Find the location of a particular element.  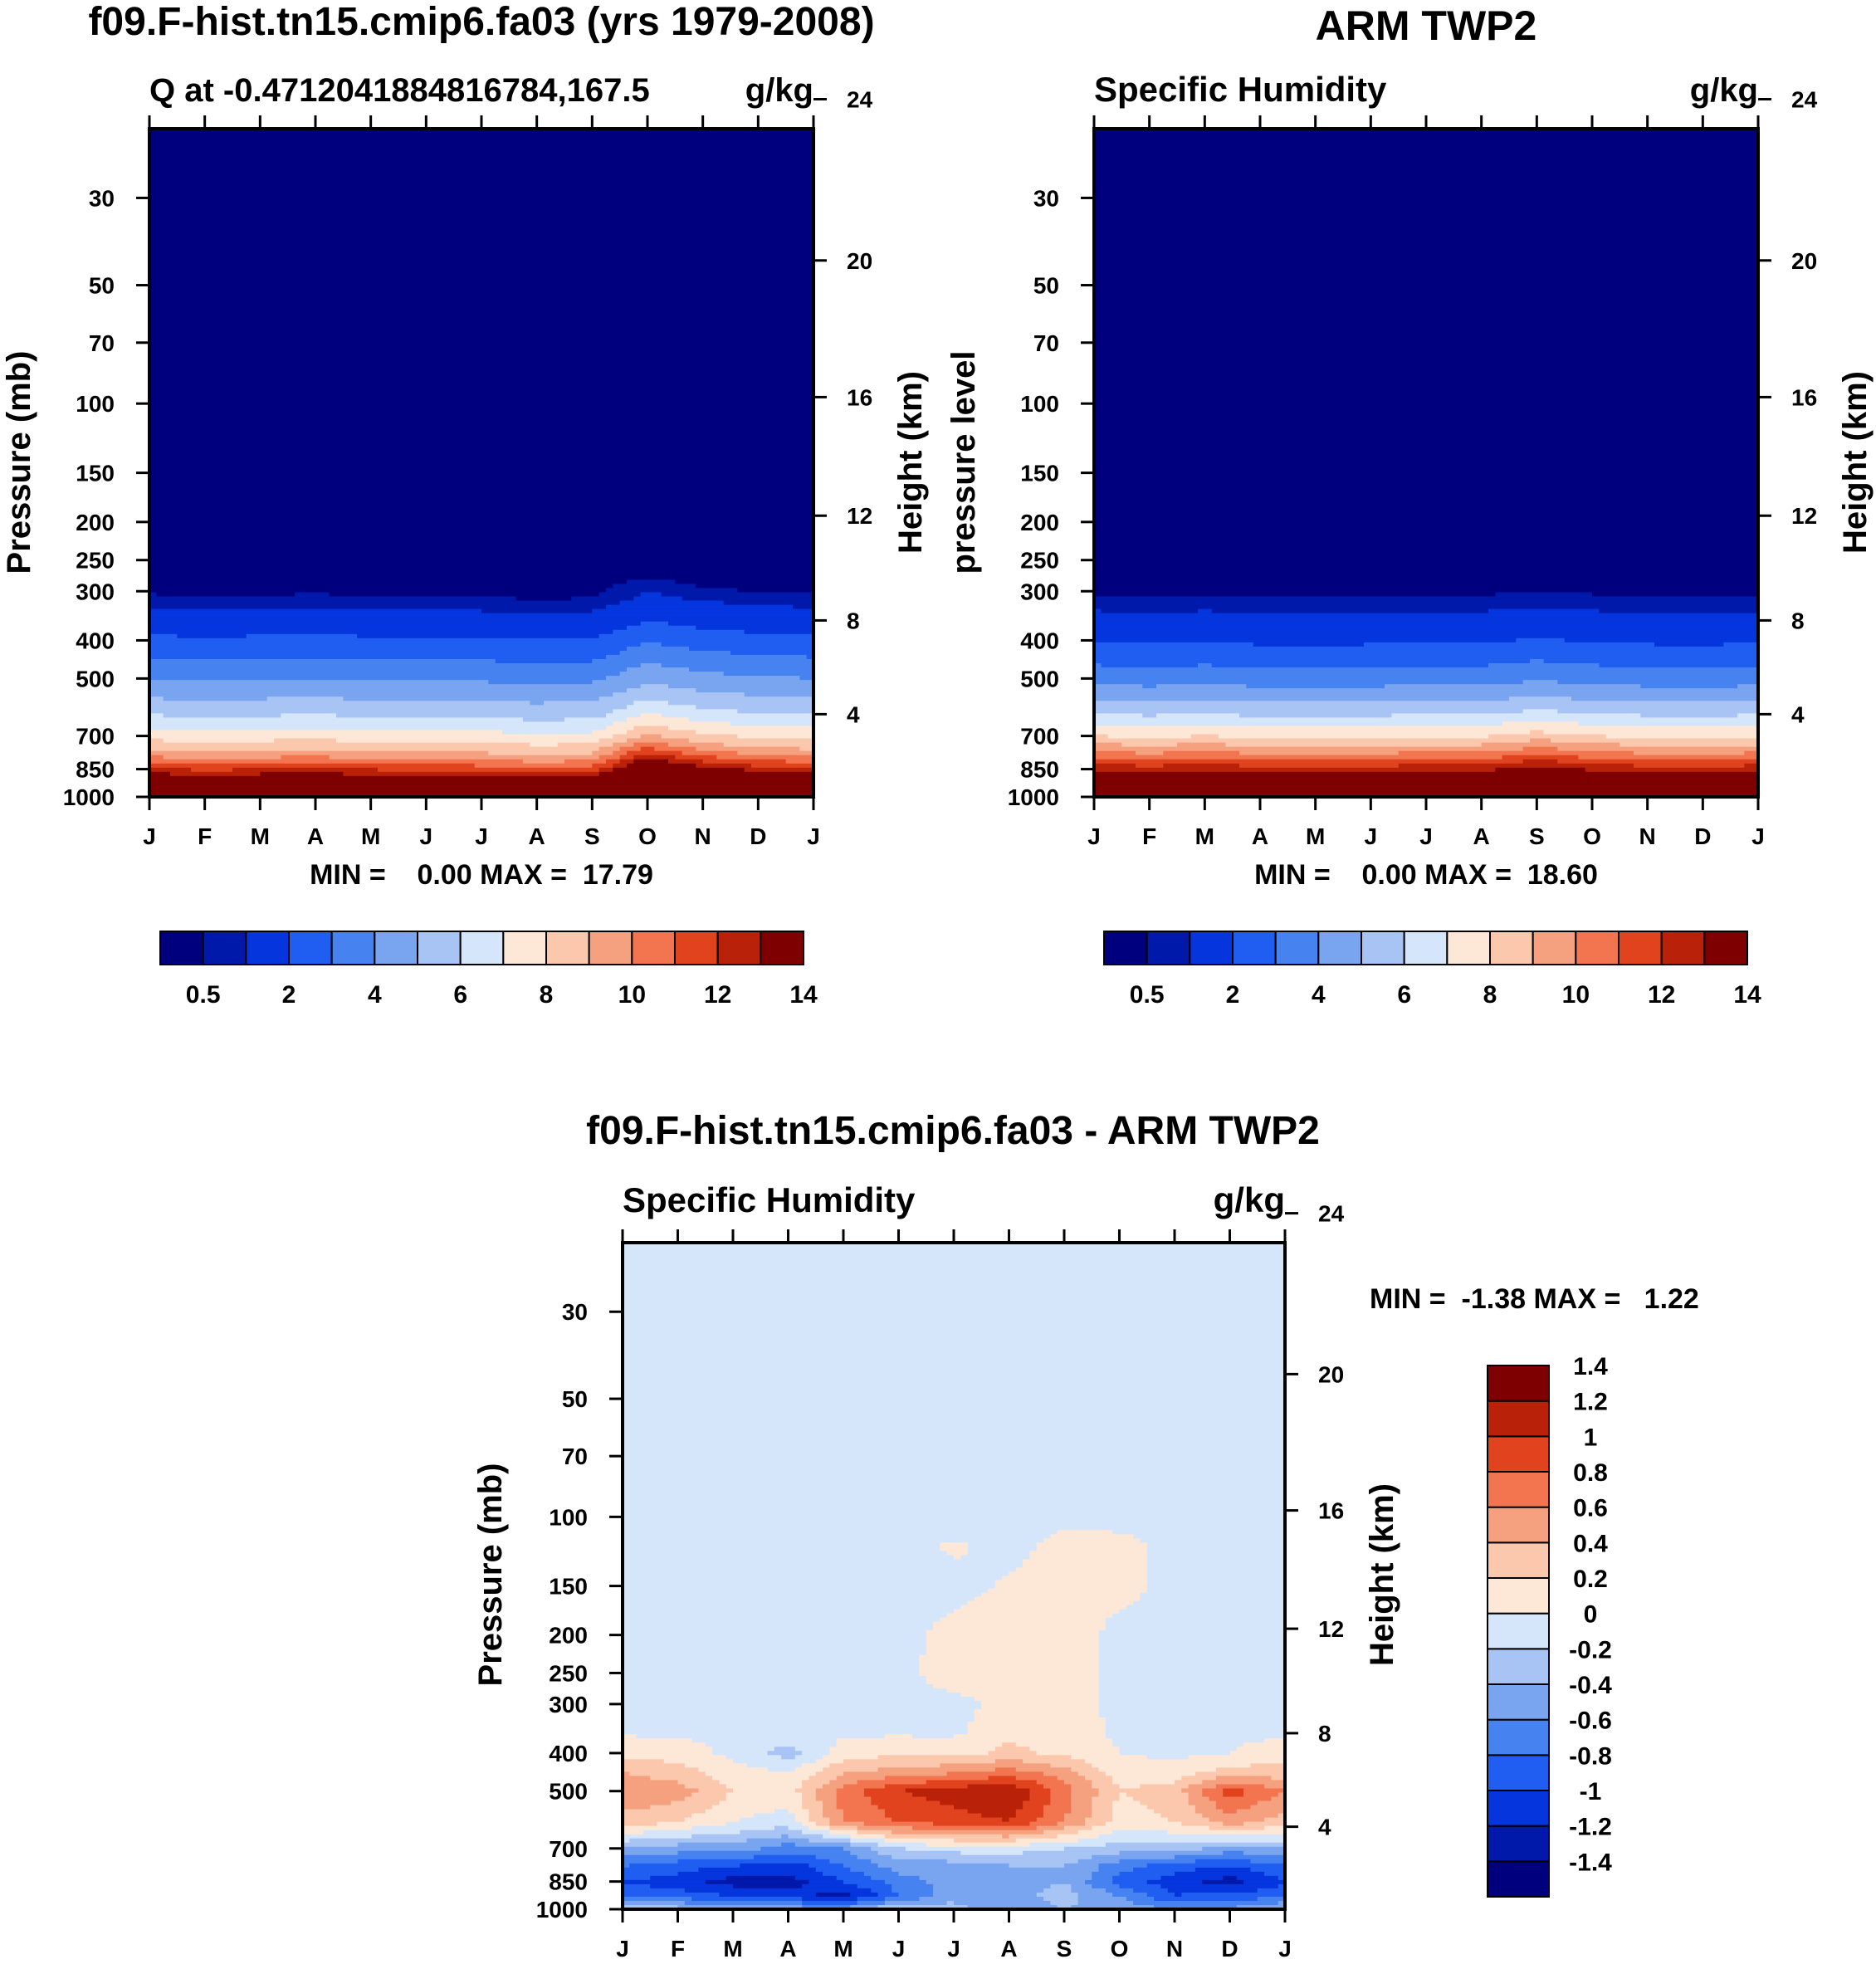

y-tick-label: 30 is located at coordinates (1046, 198).